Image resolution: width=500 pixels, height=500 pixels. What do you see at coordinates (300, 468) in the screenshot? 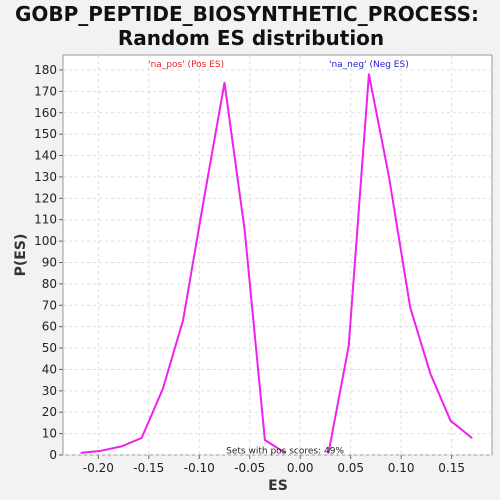
I see `x-tick-label: 0.00` at bounding box center [300, 468].